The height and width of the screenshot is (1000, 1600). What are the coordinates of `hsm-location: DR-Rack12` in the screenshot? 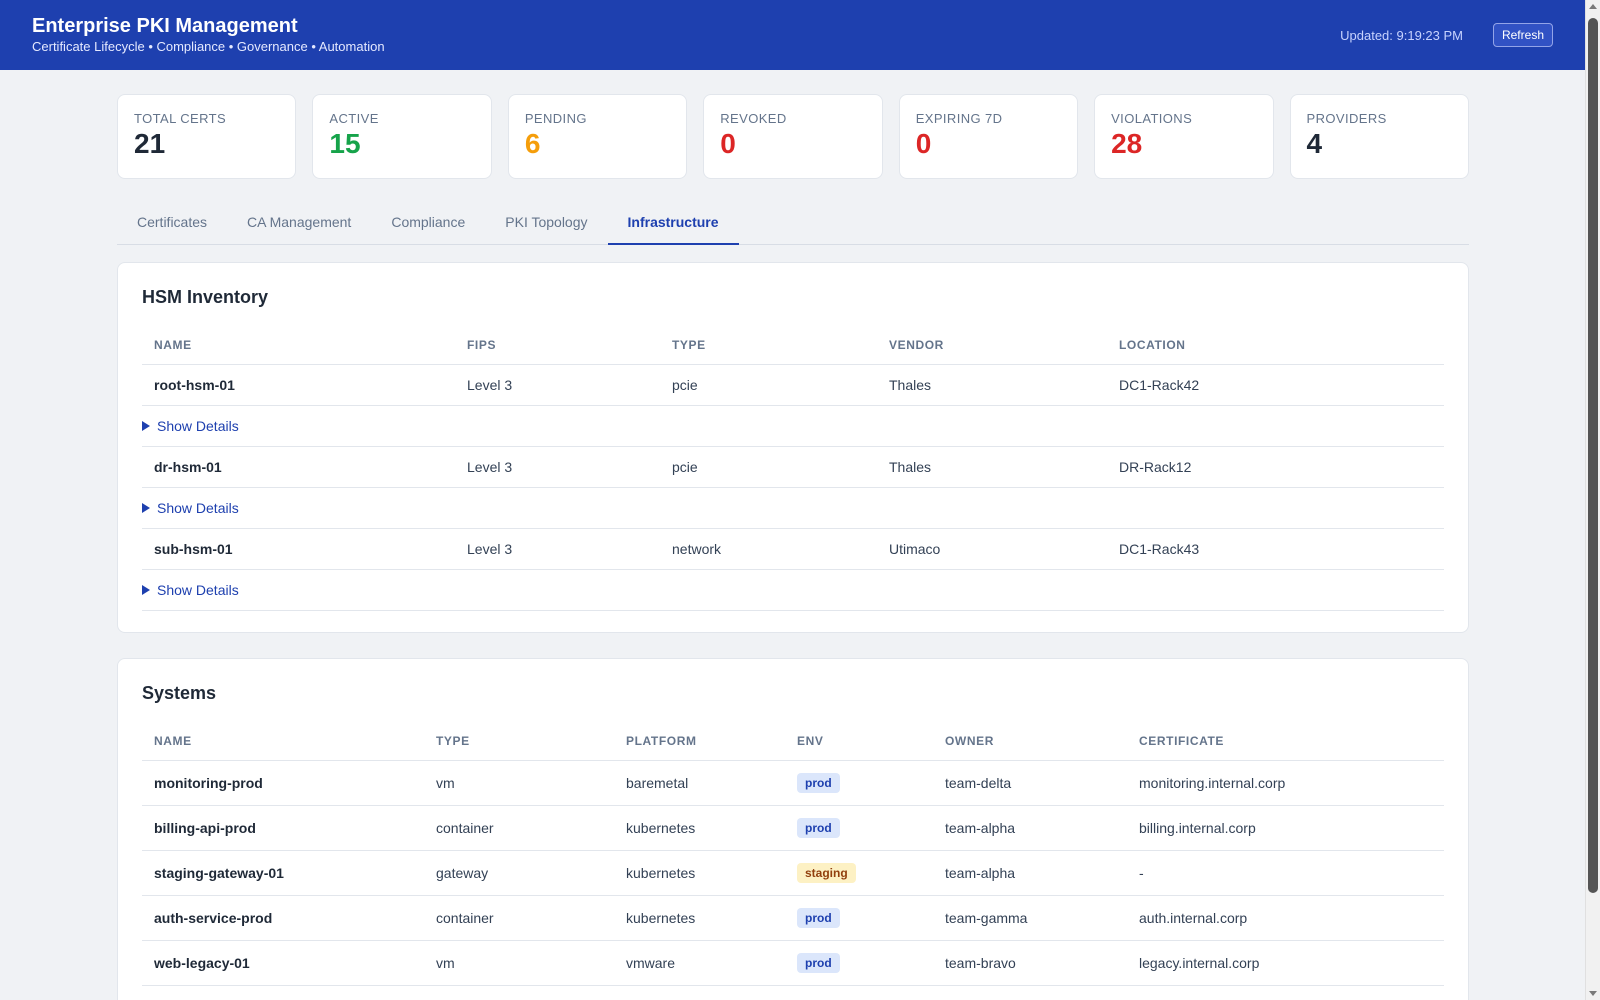 It's located at (1275, 467).